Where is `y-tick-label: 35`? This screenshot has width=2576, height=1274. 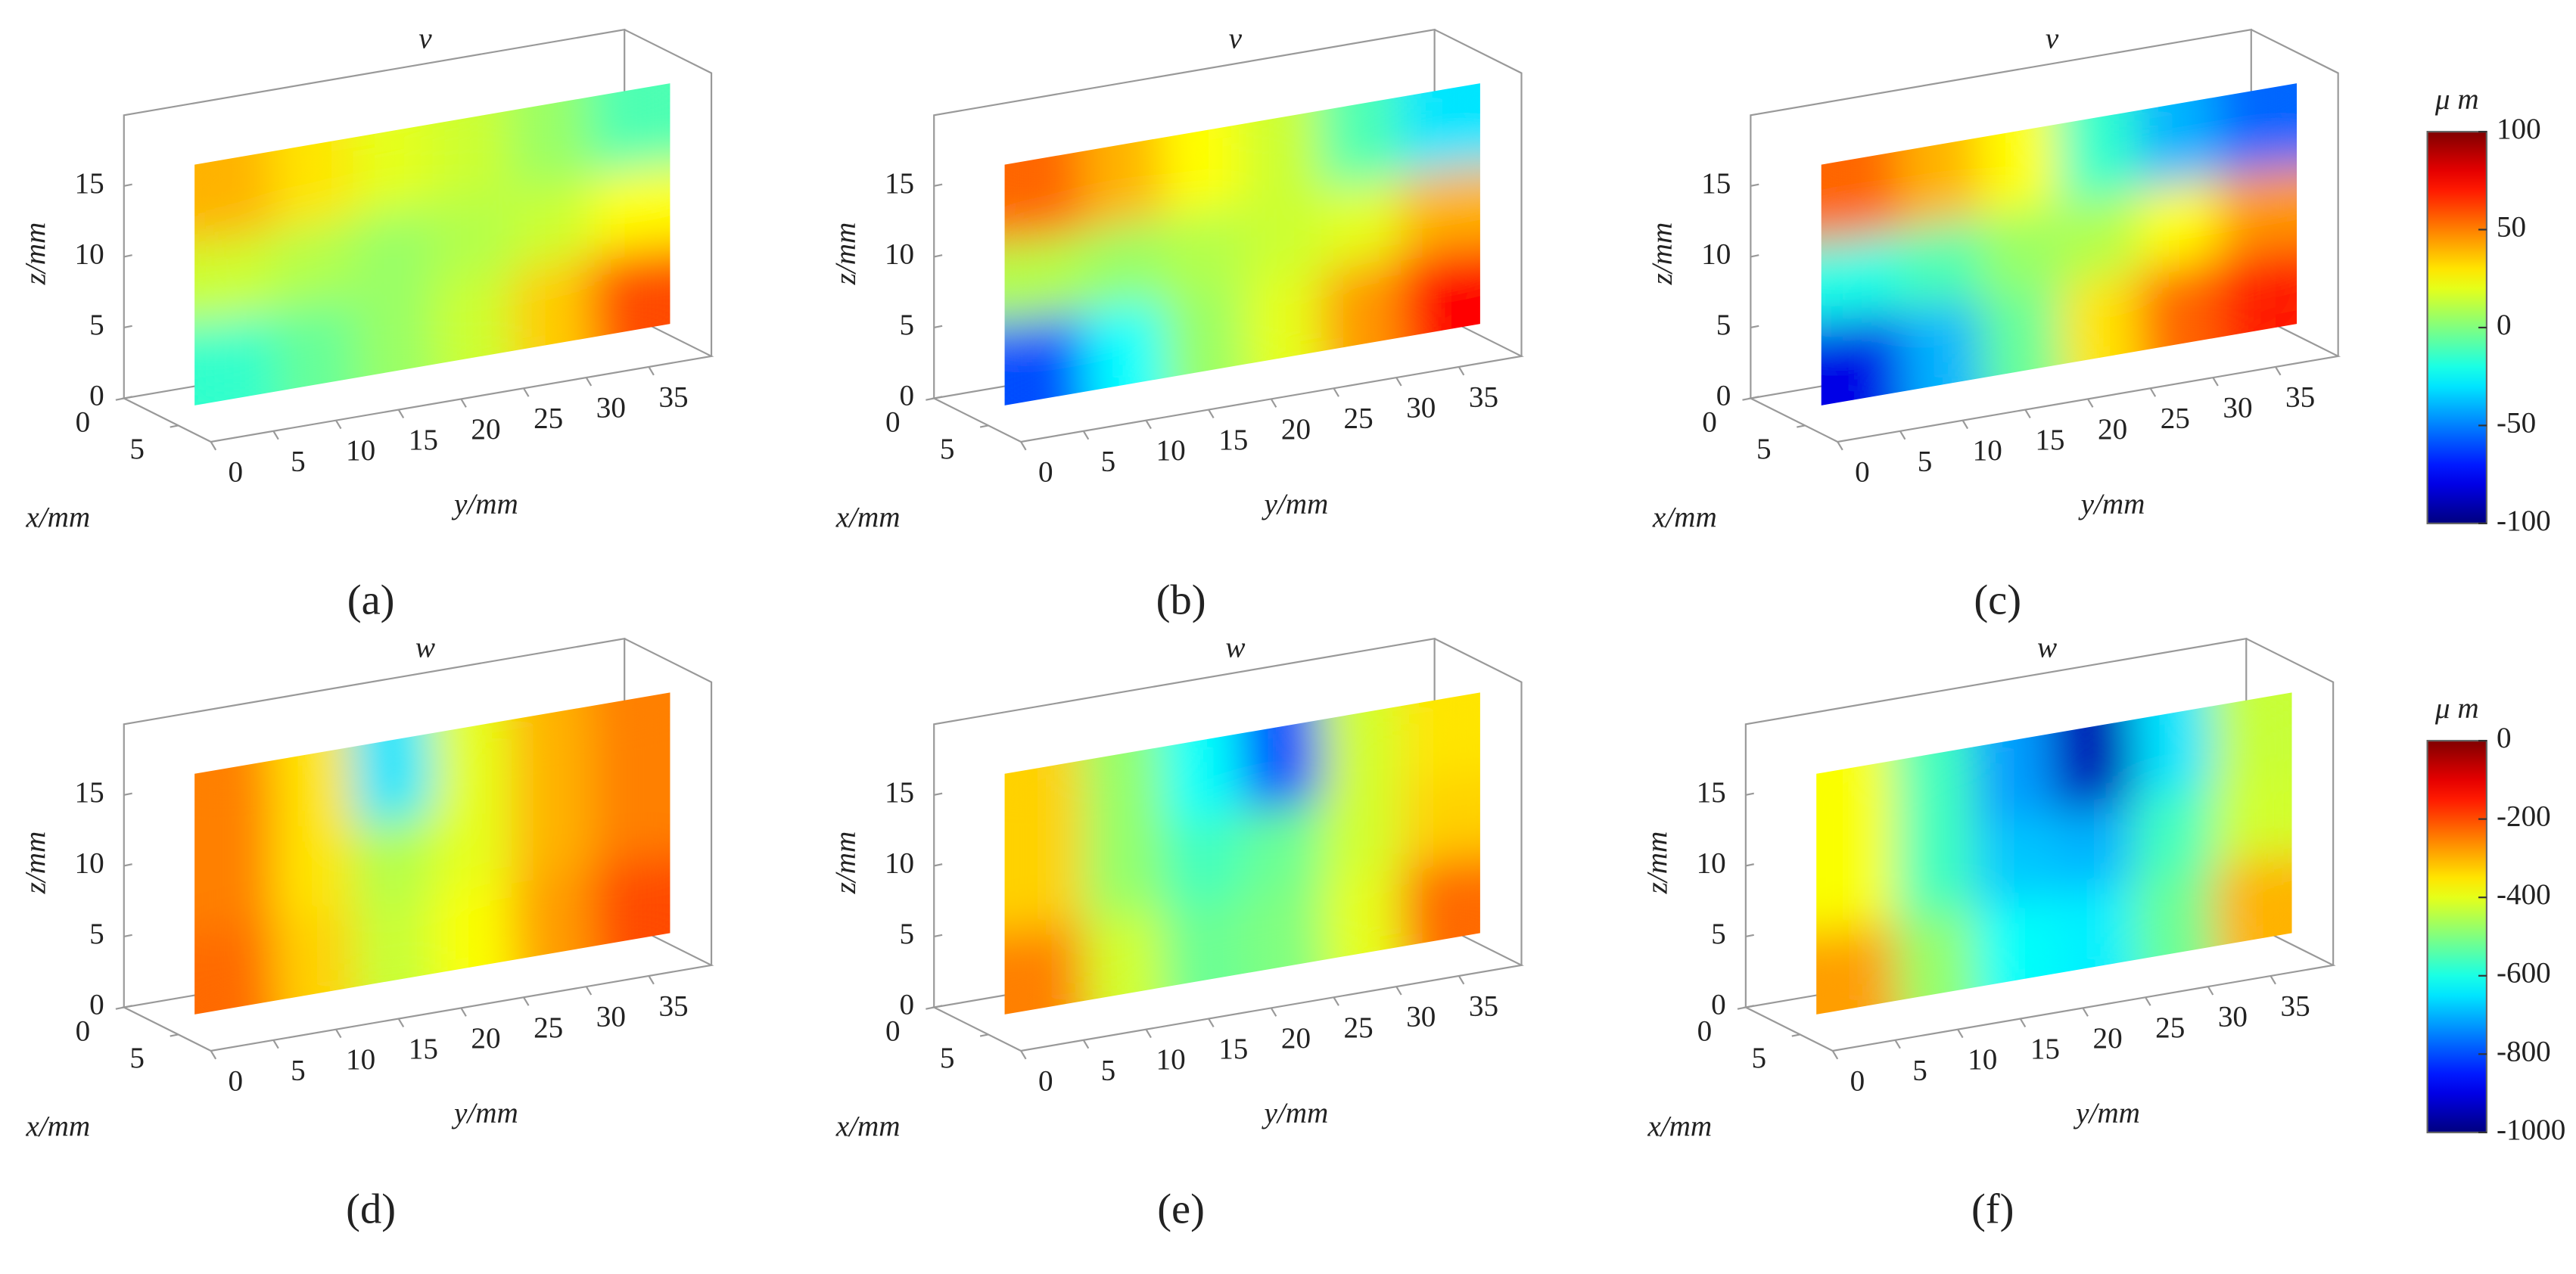
y-tick-label: 35 is located at coordinates (2300, 397).